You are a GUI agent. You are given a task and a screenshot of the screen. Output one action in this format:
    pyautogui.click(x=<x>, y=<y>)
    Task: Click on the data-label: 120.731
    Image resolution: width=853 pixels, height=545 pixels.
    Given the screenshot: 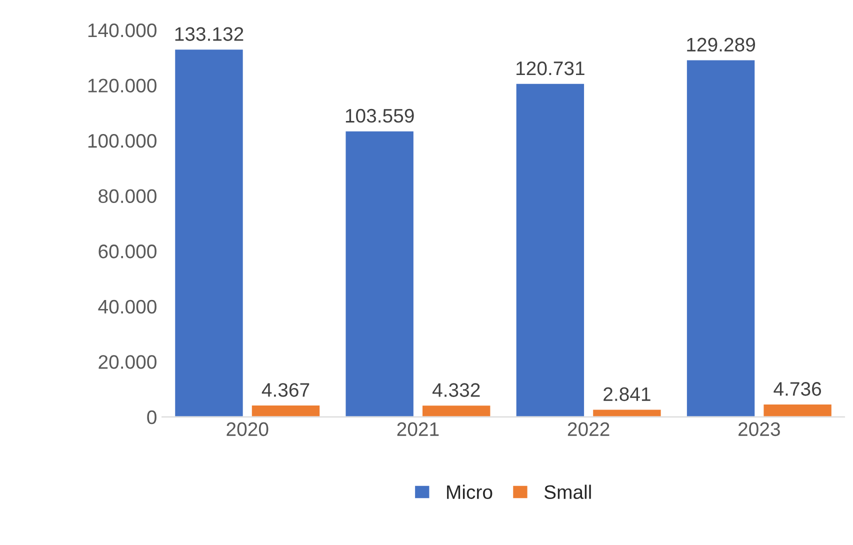 What is the action you would take?
    pyautogui.click(x=550, y=68)
    